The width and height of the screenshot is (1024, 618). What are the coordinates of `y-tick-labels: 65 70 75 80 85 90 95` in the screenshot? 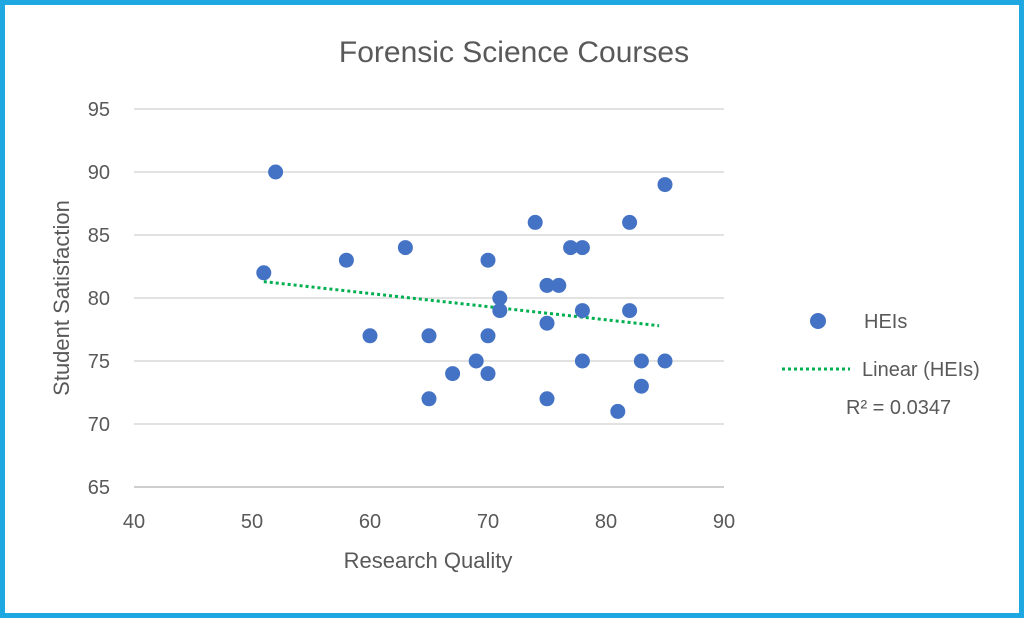 It's located at (99, 299).